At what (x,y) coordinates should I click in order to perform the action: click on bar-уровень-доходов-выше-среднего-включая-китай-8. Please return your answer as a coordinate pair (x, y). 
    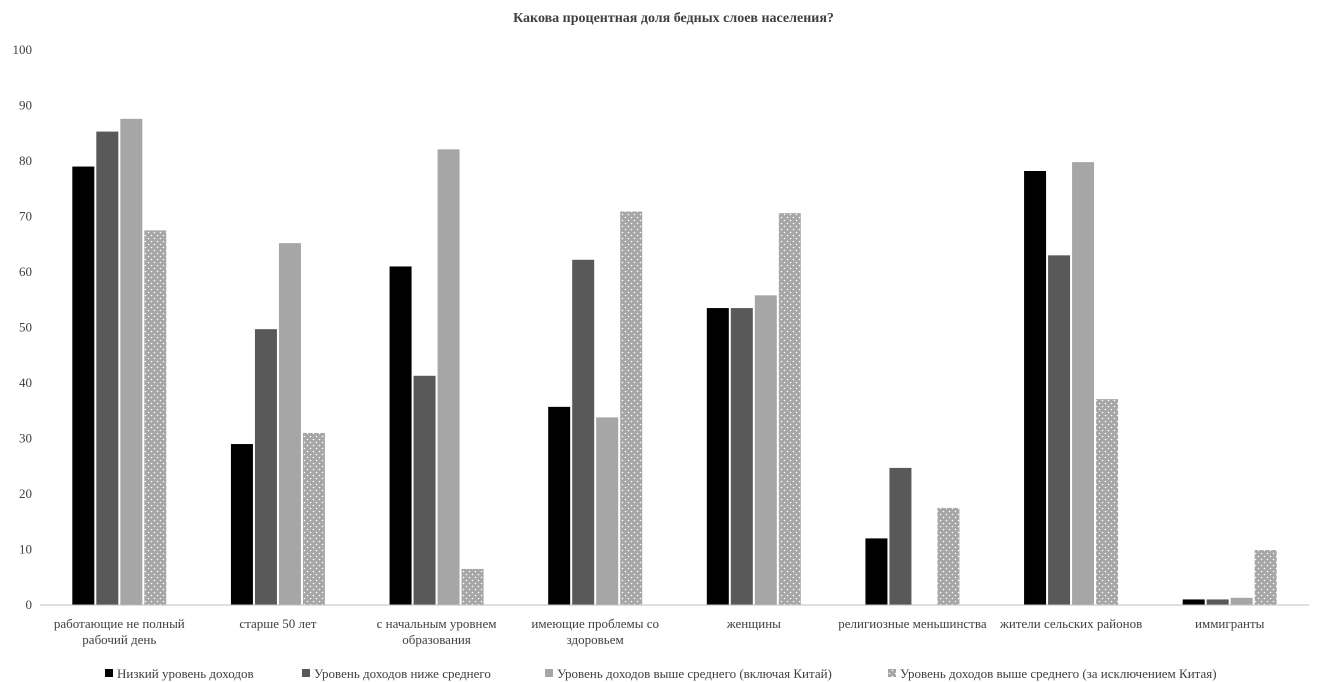
    Looking at the image, I should click on (1241, 601).